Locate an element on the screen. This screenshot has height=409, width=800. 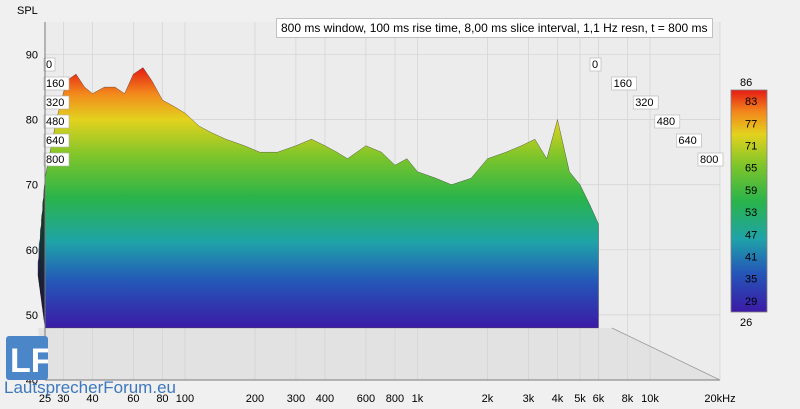
x-tick-label: 20kHz is located at coordinates (719, 399).